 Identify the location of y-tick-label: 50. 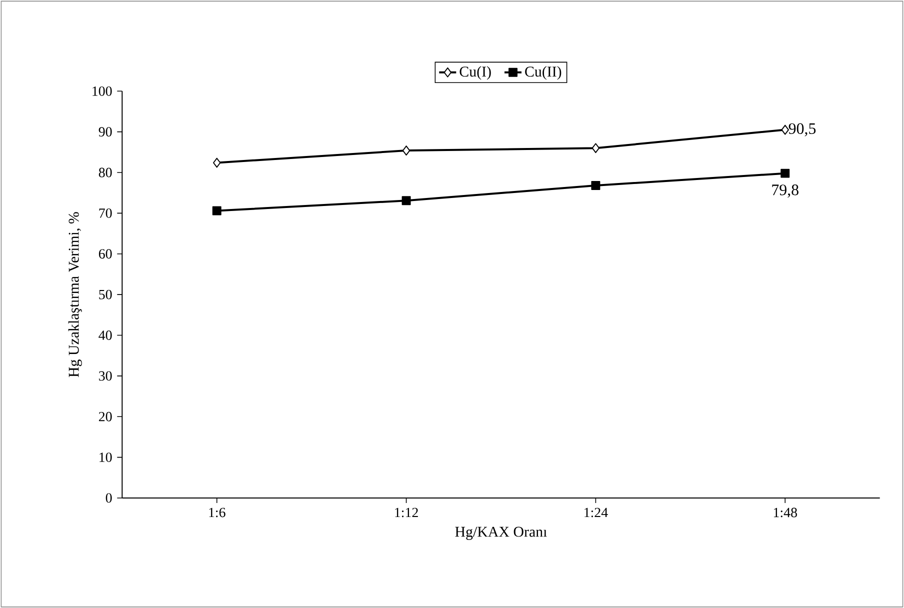
(105, 295).